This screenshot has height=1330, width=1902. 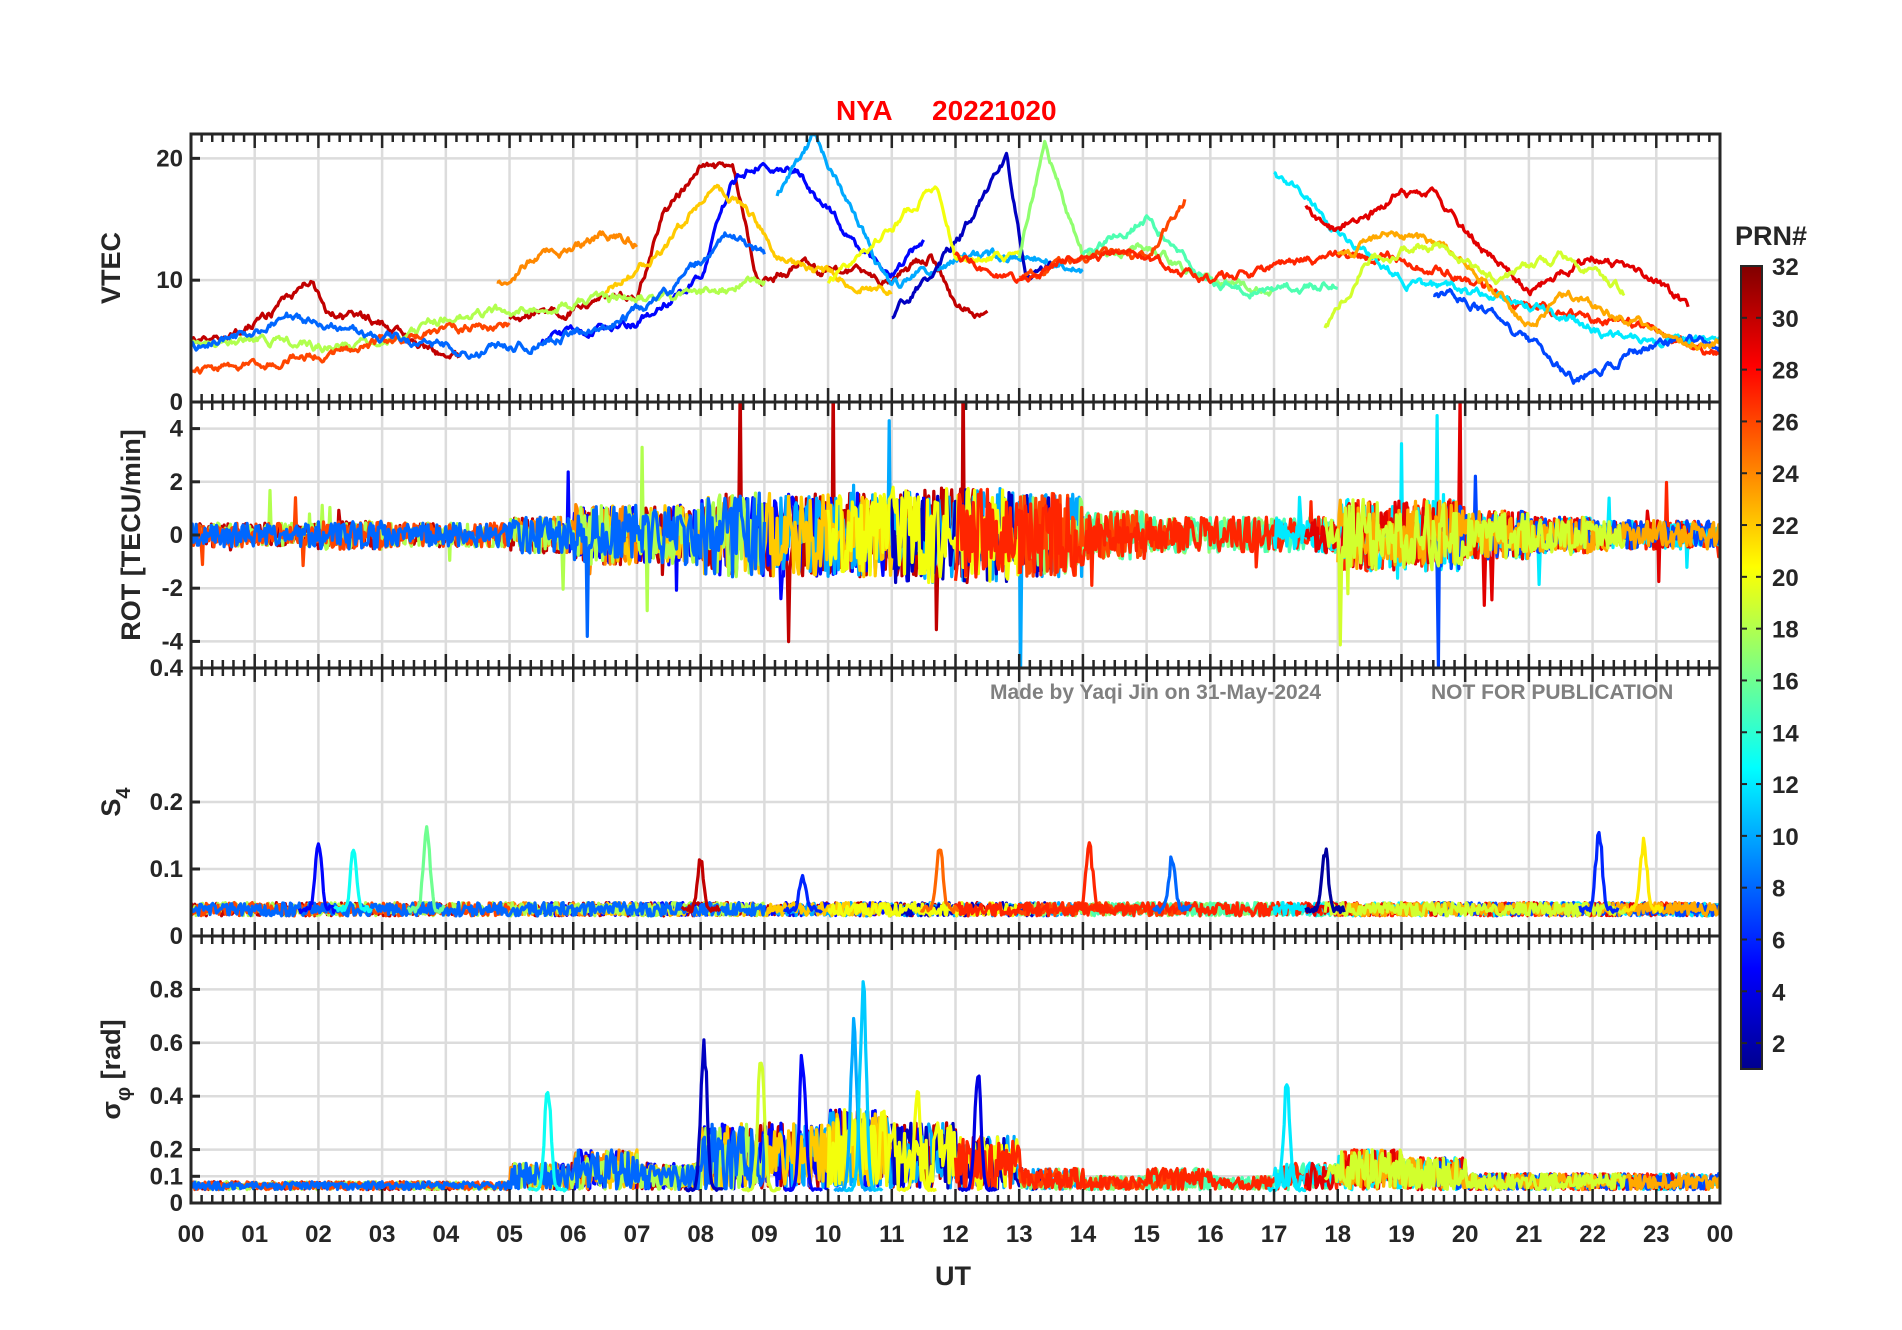 I want to click on y-axis-label-unit: [rad], so click(x=111, y=1053).